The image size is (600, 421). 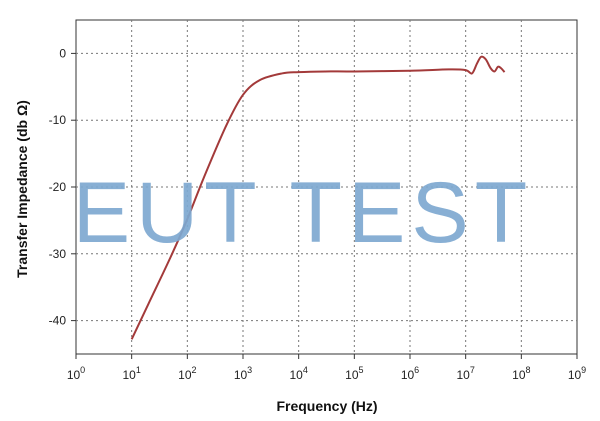 I want to click on x-tick-label: 10⁶, so click(x=410, y=373).